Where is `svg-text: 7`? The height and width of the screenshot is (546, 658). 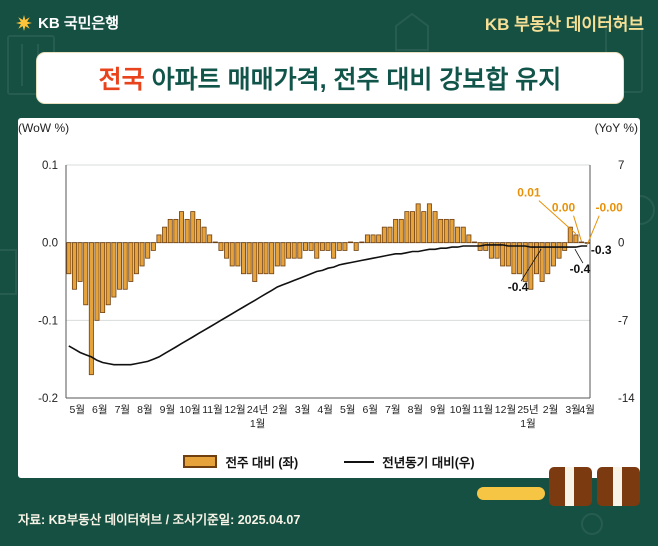
svg-text: 7 is located at coordinates (621, 166).